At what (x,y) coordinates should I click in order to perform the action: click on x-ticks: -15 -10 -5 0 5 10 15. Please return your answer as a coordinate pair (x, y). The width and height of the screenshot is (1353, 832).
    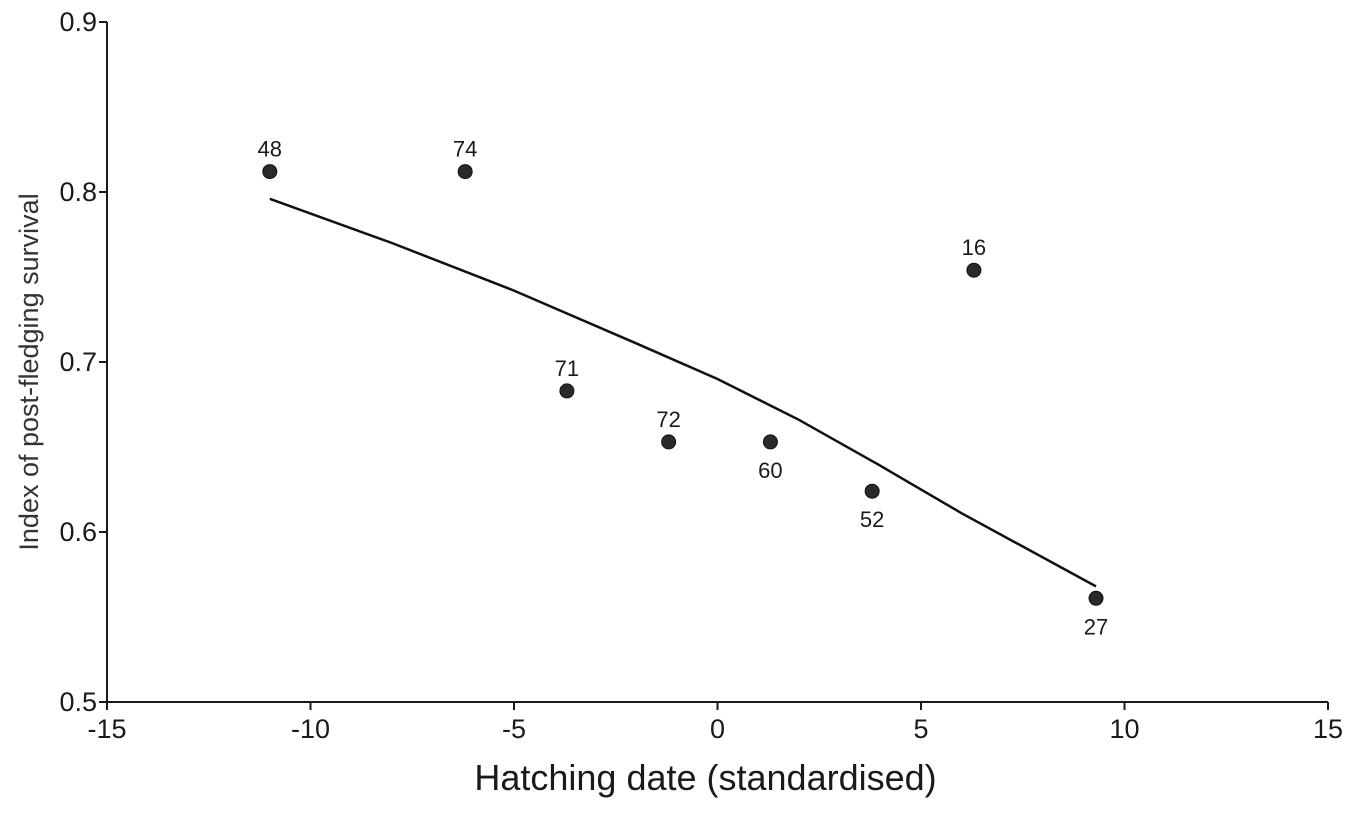
    Looking at the image, I should click on (715, 723).